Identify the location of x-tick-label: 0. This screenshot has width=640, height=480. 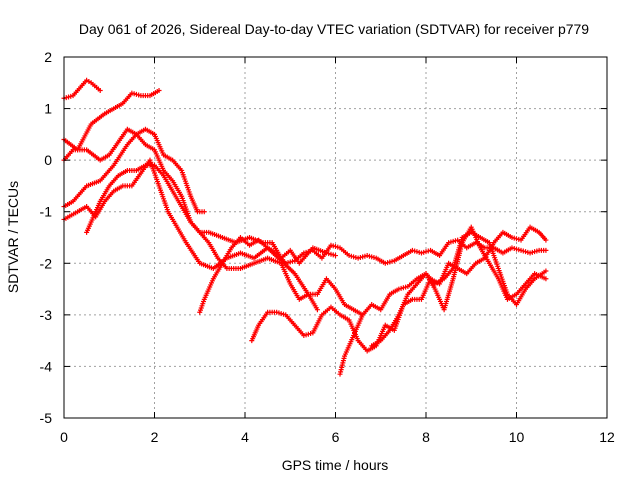
(64, 437).